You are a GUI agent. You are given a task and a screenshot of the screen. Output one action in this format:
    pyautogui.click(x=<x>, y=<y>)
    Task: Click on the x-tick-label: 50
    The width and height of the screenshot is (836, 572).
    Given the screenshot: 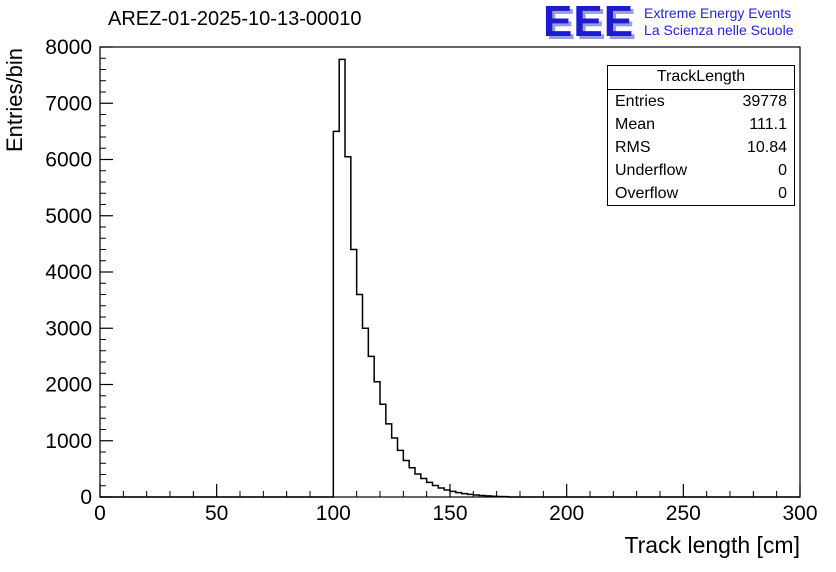 What is the action you would take?
    pyautogui.click(x=216, y=513)
    